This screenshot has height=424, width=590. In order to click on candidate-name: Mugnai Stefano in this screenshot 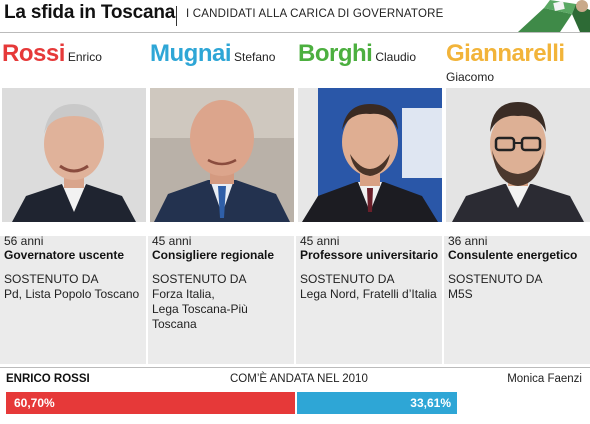, I will do `click(212, 54)`.